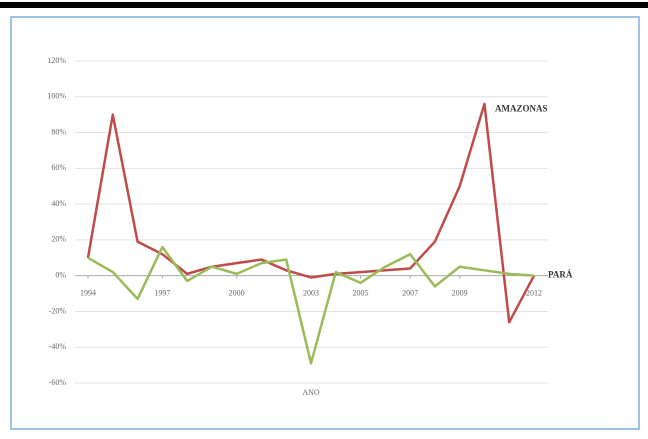 This screenshot has width=648, height=439. Describe the element at coordinates (460, 292) in the screenshot. I see `x-tick-label: 2009` at that location.